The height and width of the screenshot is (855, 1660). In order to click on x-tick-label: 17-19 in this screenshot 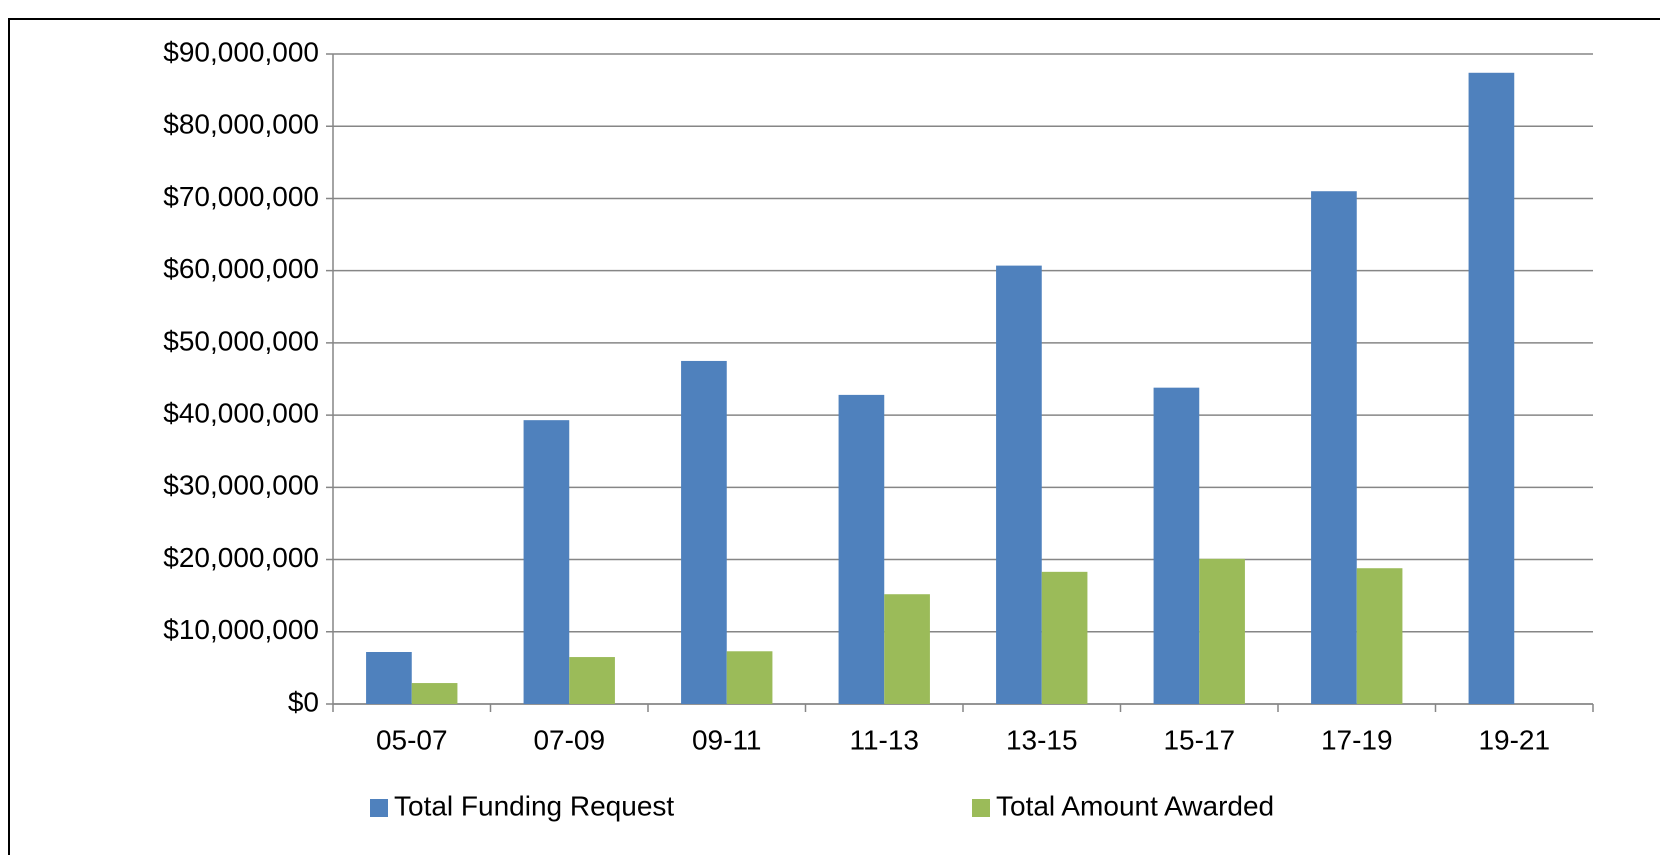, I will do `click(1357, 739)`.